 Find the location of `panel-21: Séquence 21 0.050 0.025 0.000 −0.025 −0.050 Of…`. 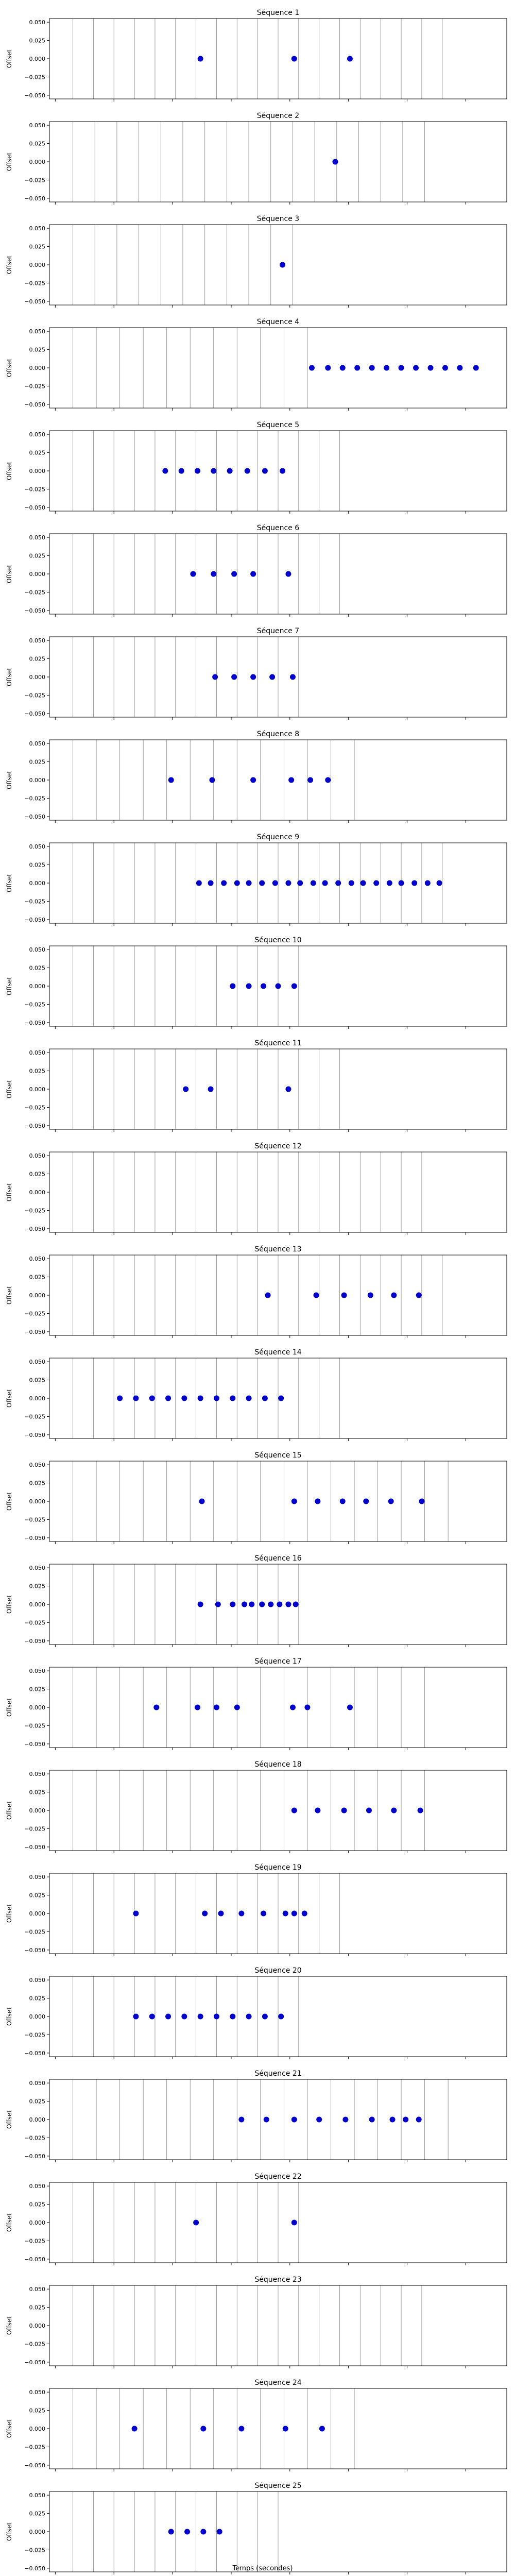

panel-21: Séquence 21 0.050 0.025 0.000 −0.025 −0.050 Of… is located at coordinates (256, 2116).